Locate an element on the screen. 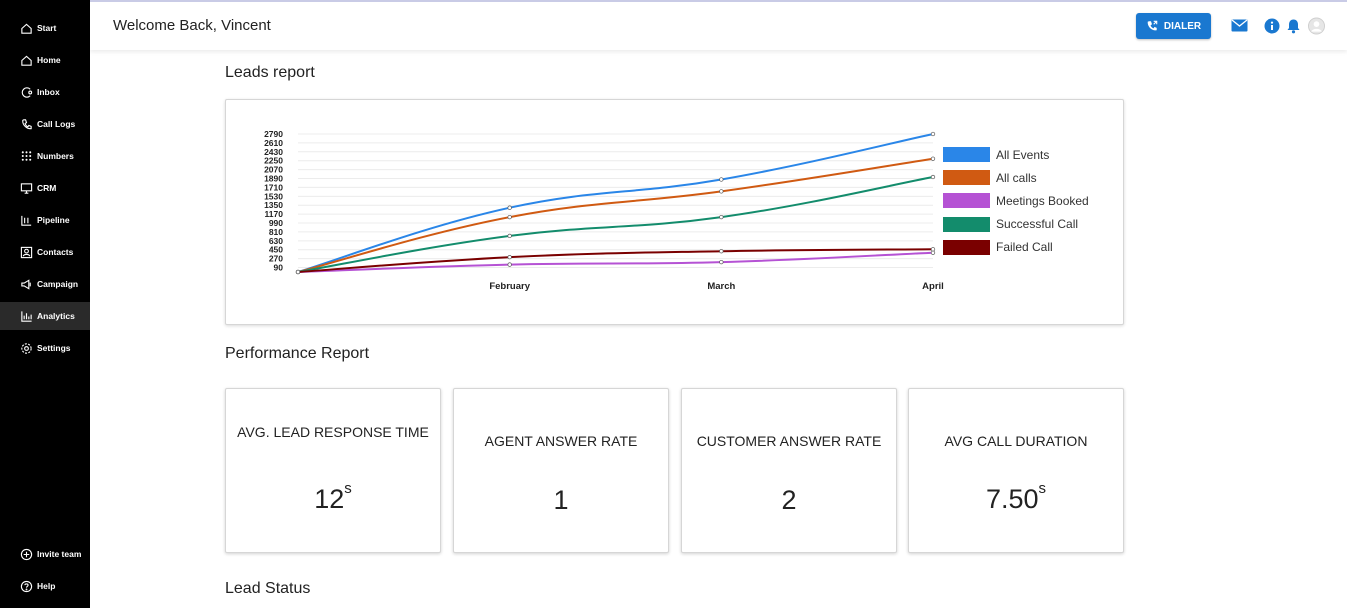 This screenshot has width=1347, height=608. kpi-avg-lead-response-time: AVG. LEAD RESPONSE TIME 12s is located at coordinates (333, 470).